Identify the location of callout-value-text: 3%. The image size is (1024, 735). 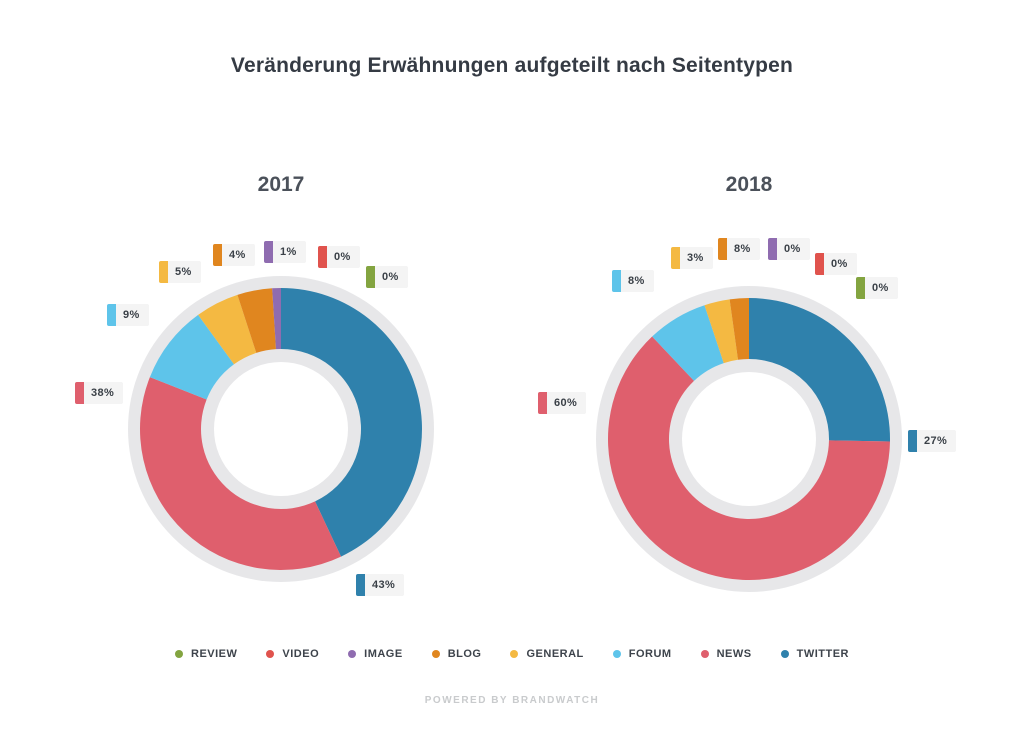
(695, 258).